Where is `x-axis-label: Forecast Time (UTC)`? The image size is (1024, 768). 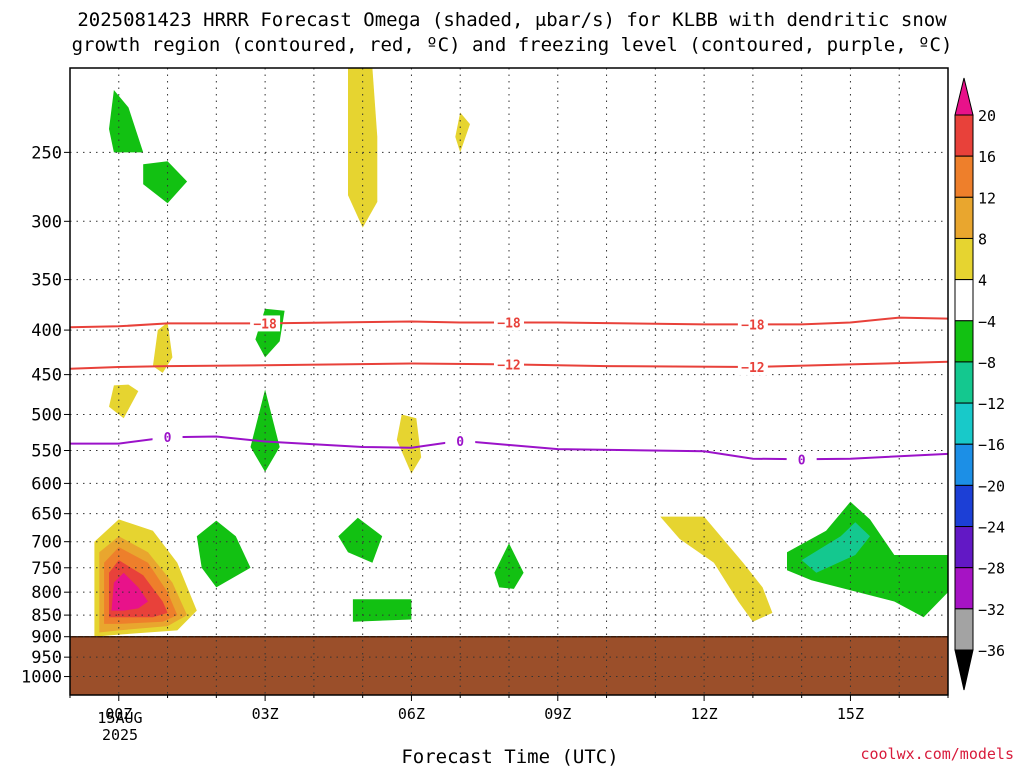
x-axis-label: Forecast Time (UTC) is located at coordinates (510, 757).